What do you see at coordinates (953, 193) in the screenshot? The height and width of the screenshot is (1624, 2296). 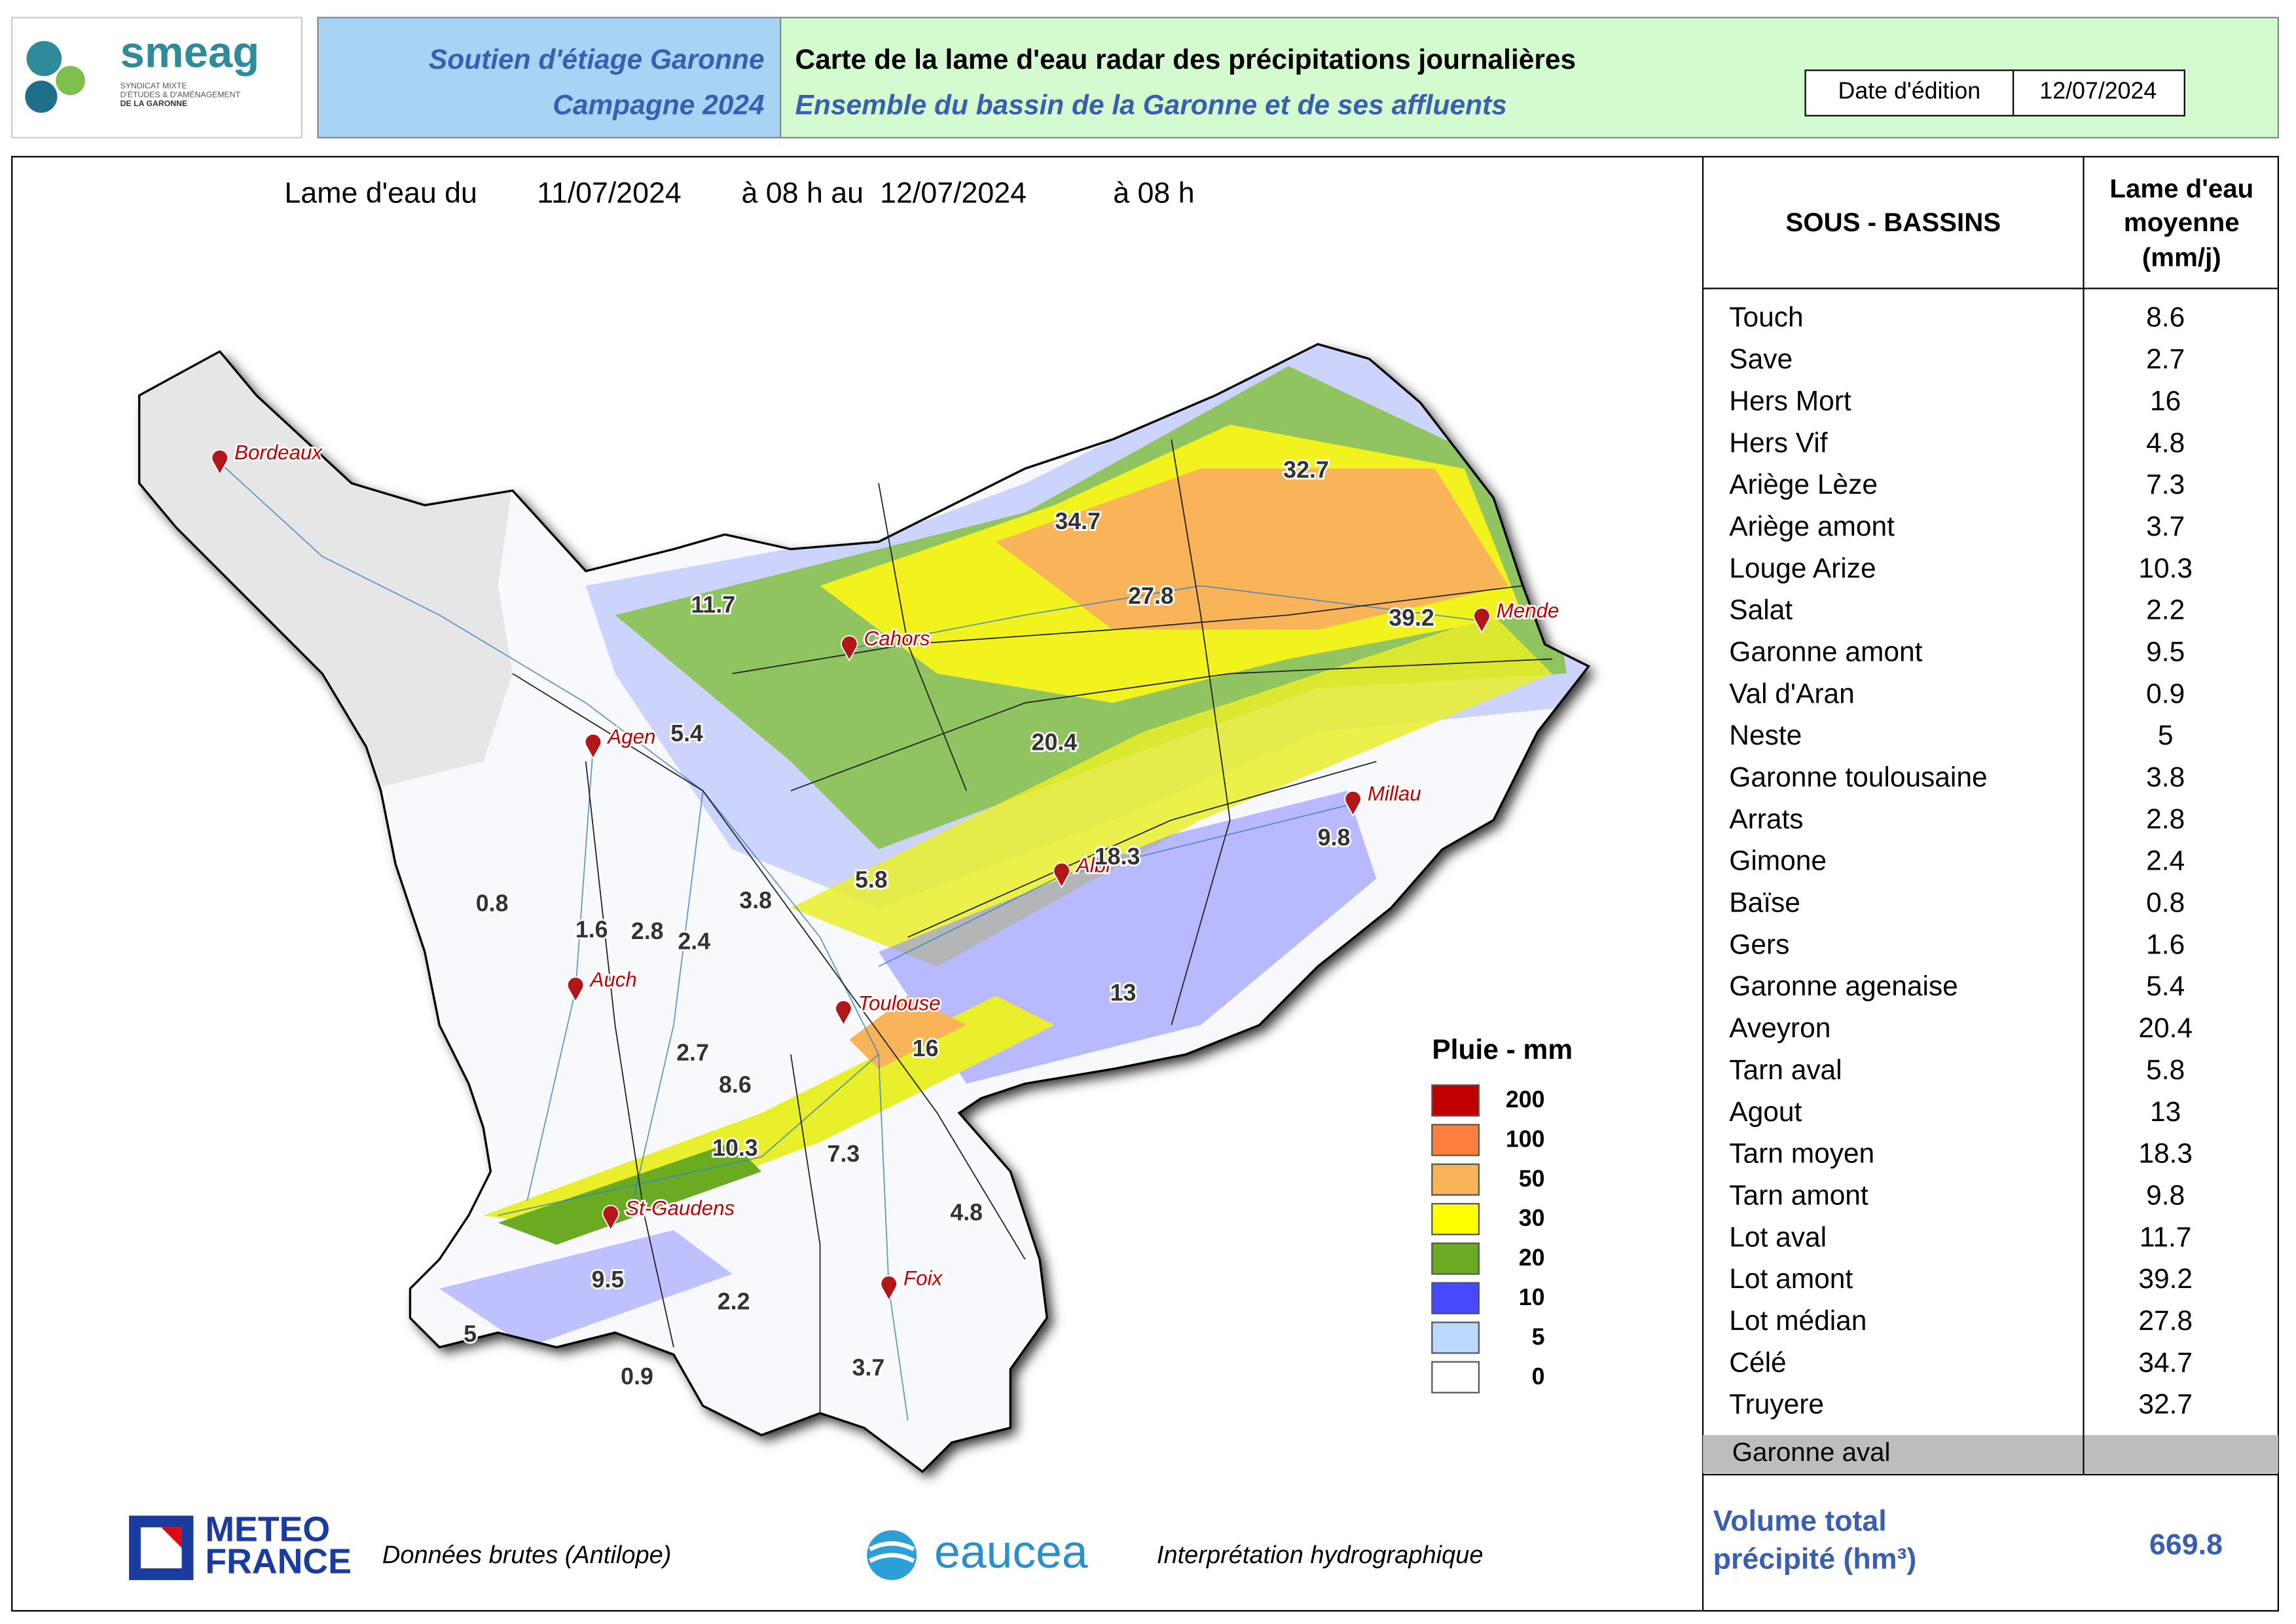 I see `period-part: 12/07/2024` at bounding box center [953, 193].